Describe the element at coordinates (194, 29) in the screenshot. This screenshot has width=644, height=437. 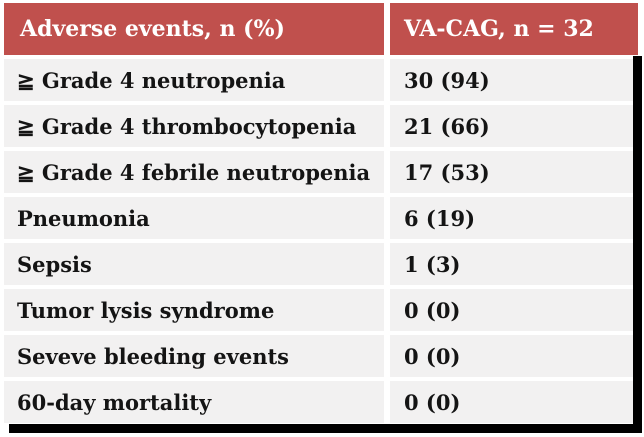
I see `header-cell-adverse-events: Adverse events, n (%)` at that location.